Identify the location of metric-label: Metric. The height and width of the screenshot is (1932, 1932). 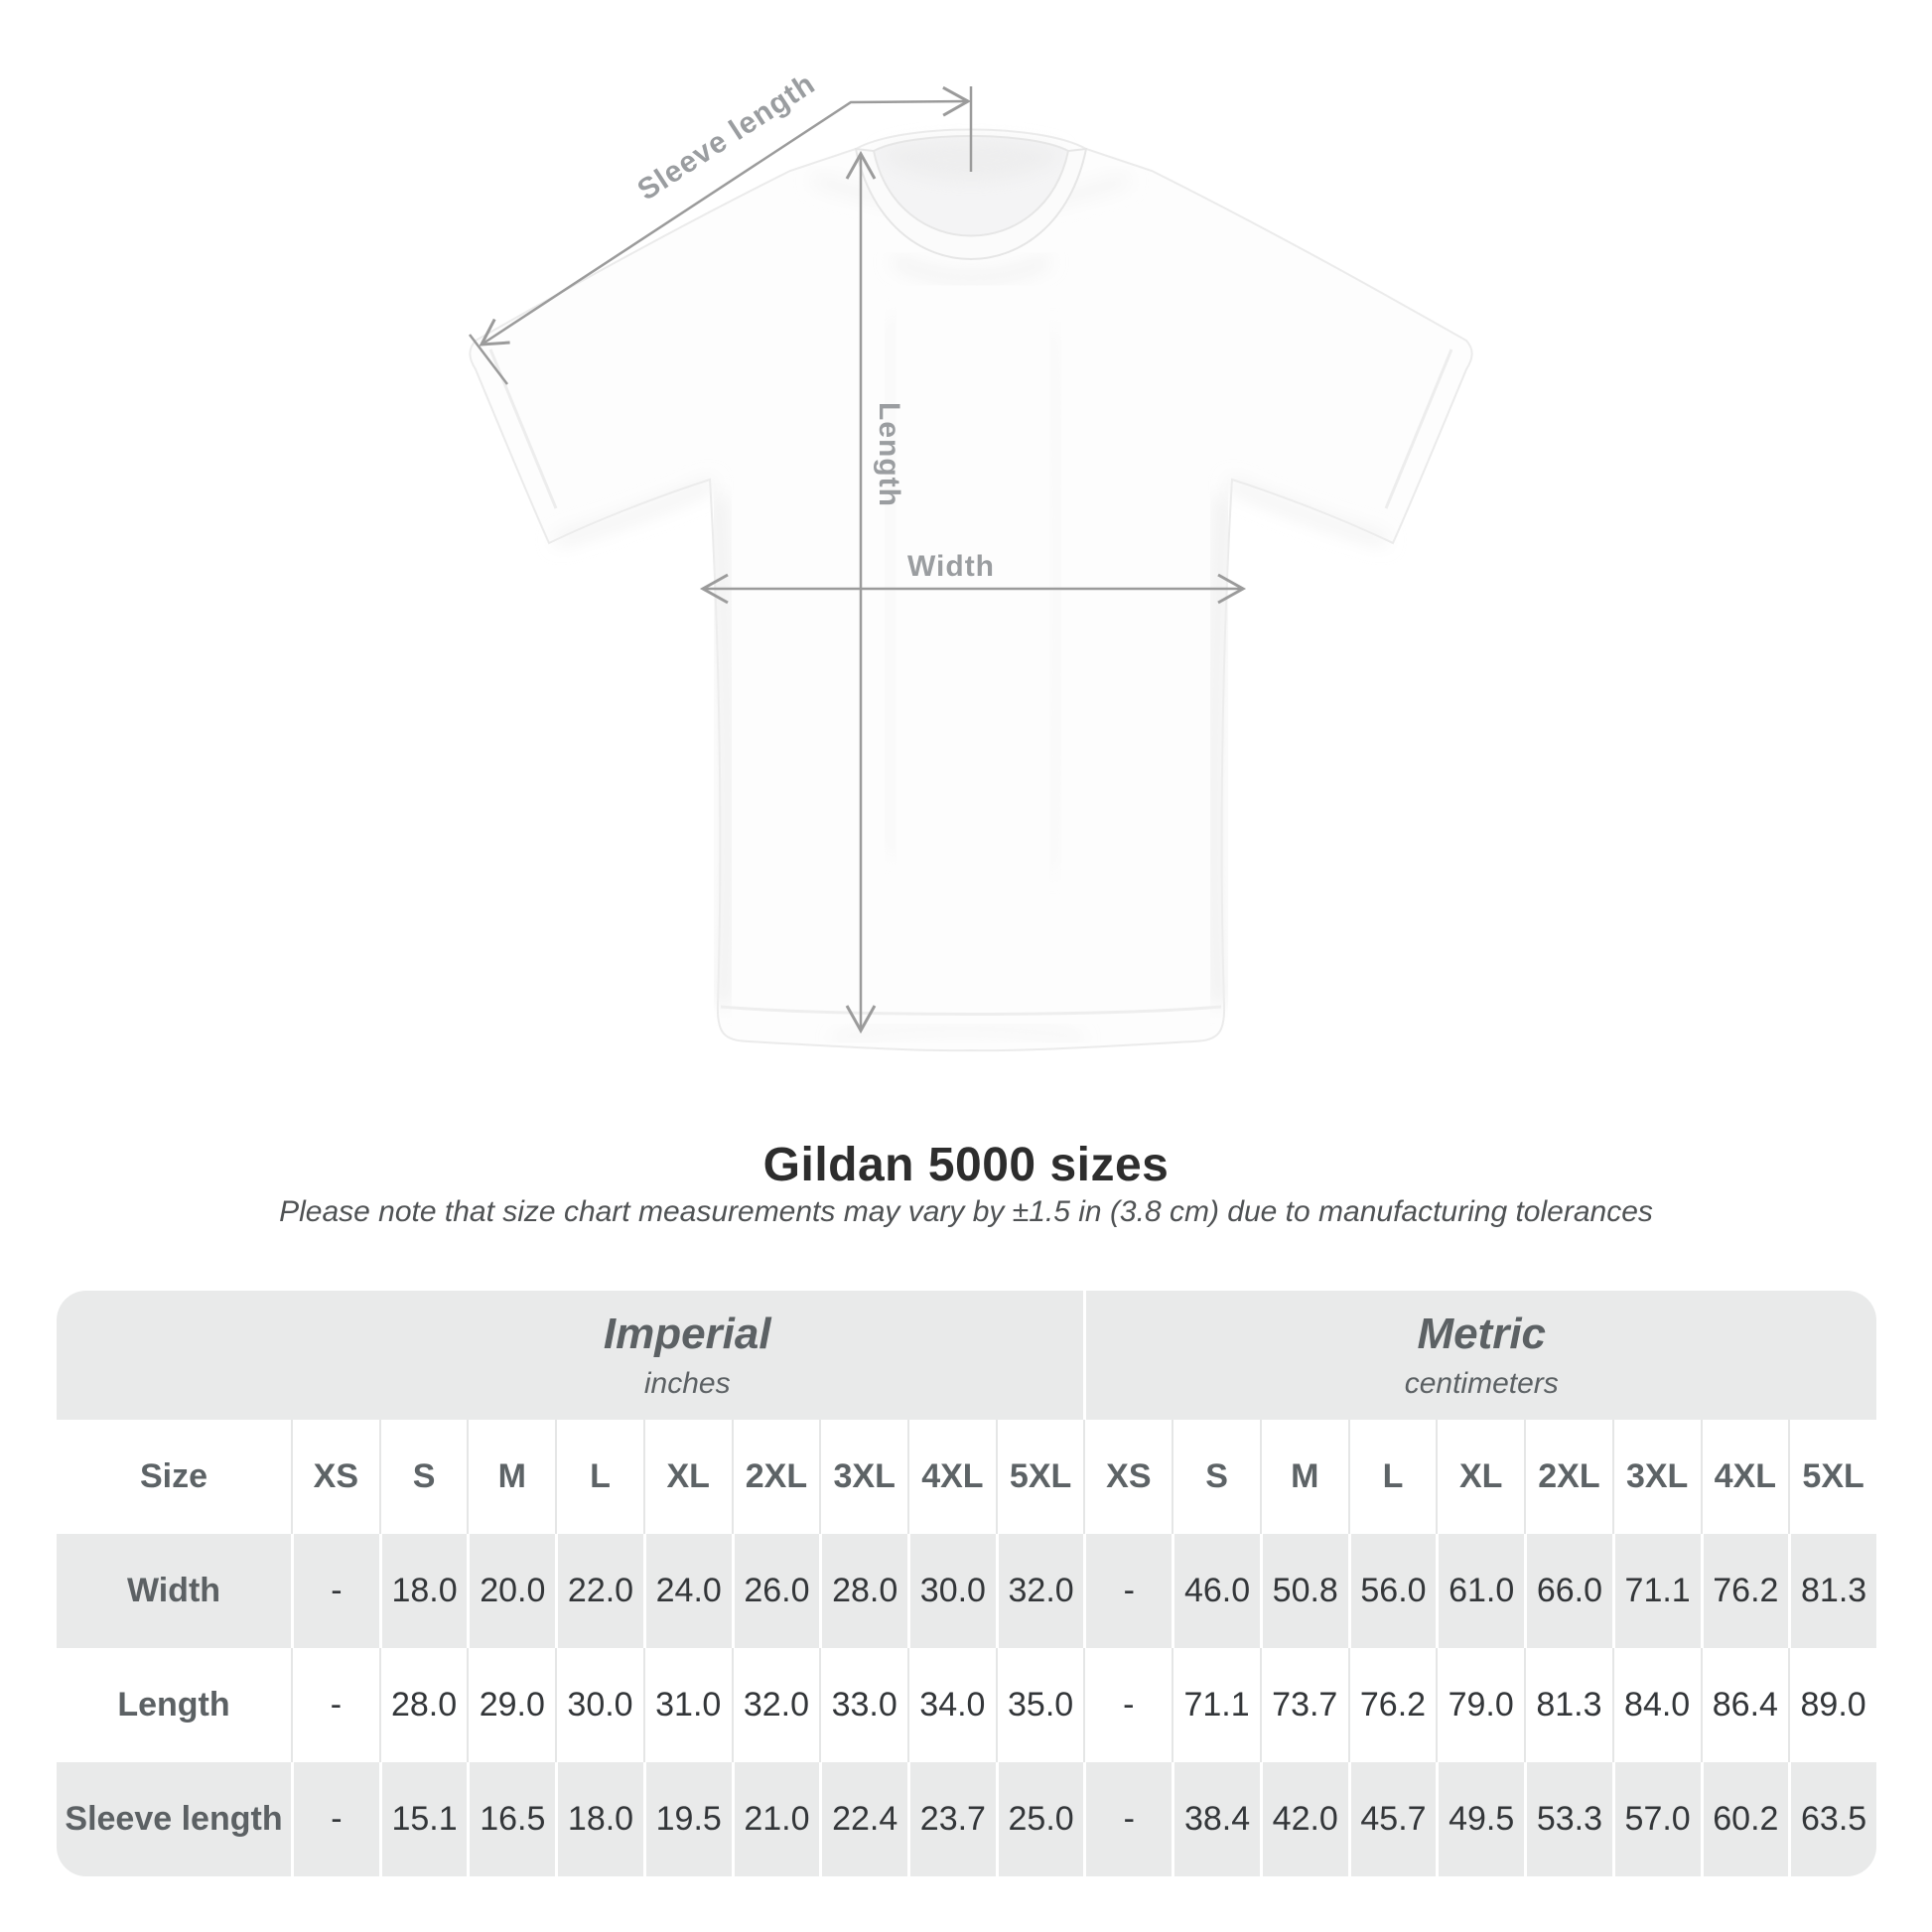
(1482, 1334).